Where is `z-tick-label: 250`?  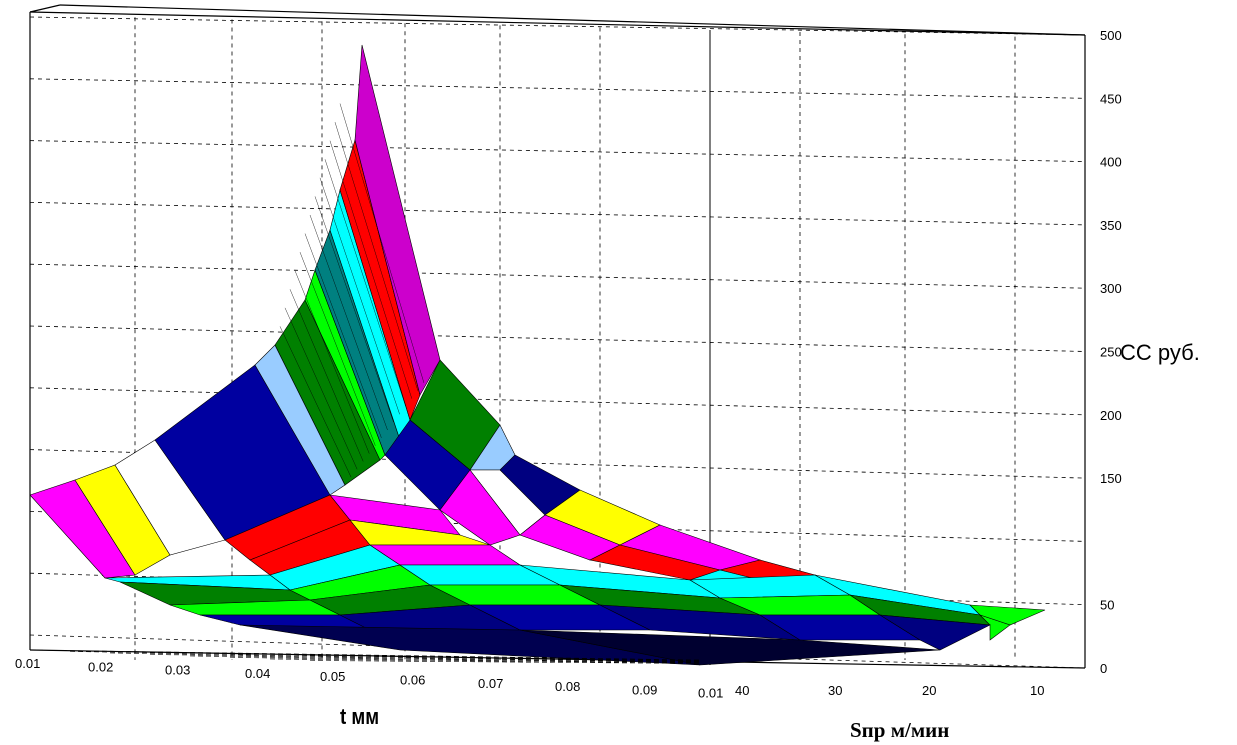
z-tick-label: 250 is located at coordinates (1111, 352).